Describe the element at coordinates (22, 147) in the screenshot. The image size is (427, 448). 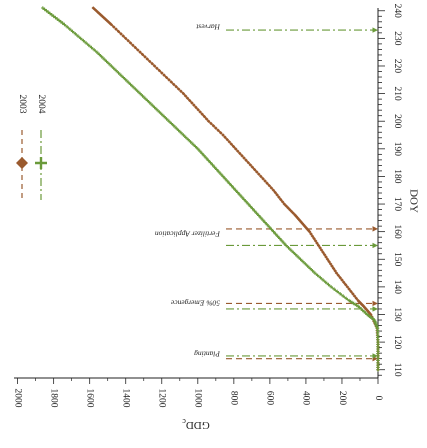
I see `legend-item-2003: 2003` at that location.